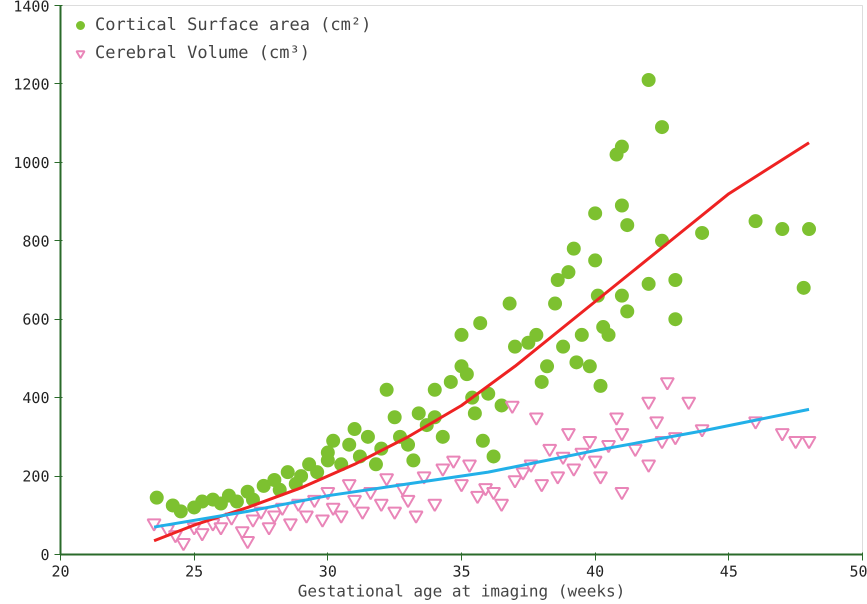  What do you see at coordinates (462, 591) in the screenshot?
I see `x-axis-title: Gestational age at imaging (weeks)` at bounding box center [462, 591].